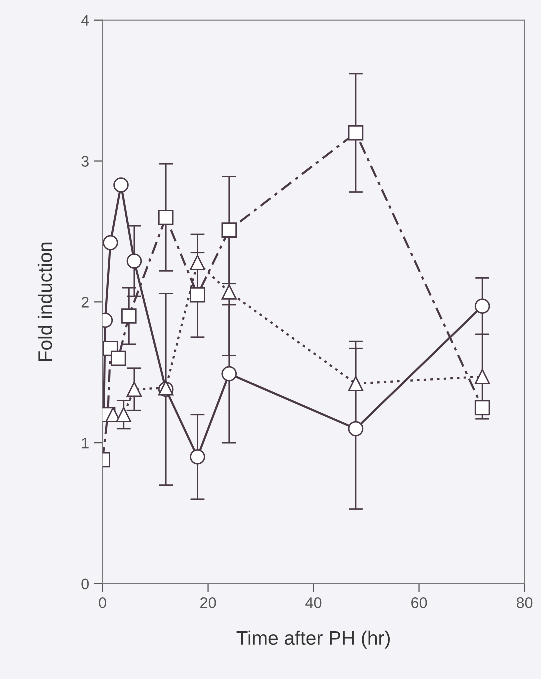 Image resolution: width=541 pixels, height=679 pixels. I want to click on y-tick-label: 3, so click(85, 161).